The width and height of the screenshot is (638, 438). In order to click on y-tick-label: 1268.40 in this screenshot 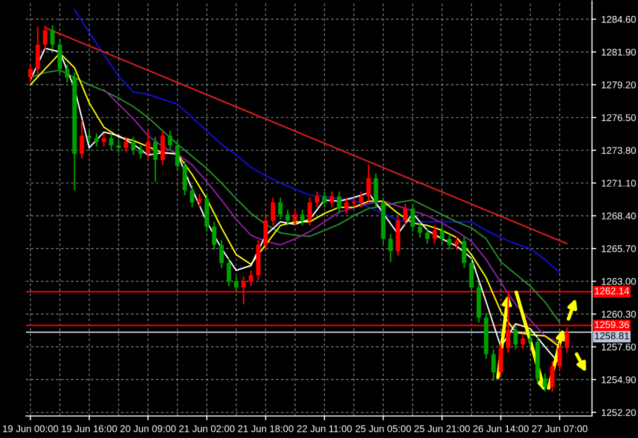, I will do `click(619, 216)`.